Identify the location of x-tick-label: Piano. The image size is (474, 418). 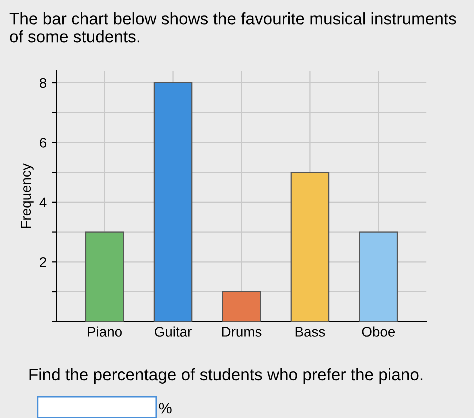
(105, 331).